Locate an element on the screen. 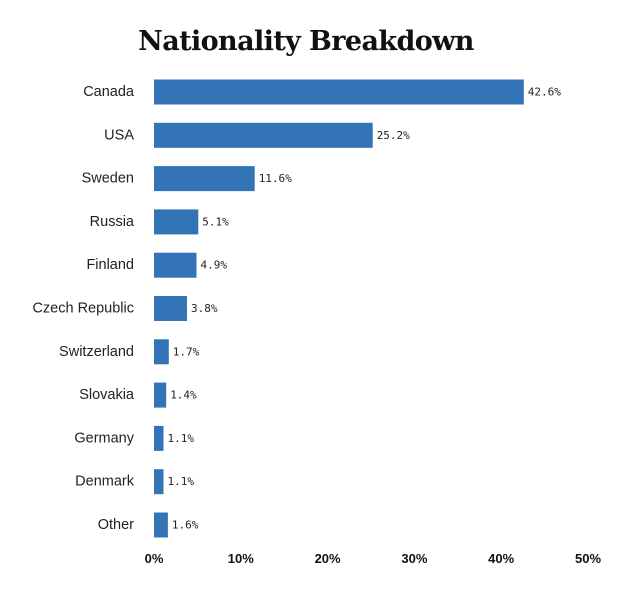 This screenshot has height=598, width=641. bar-canada is located at coordinates (339, 92).